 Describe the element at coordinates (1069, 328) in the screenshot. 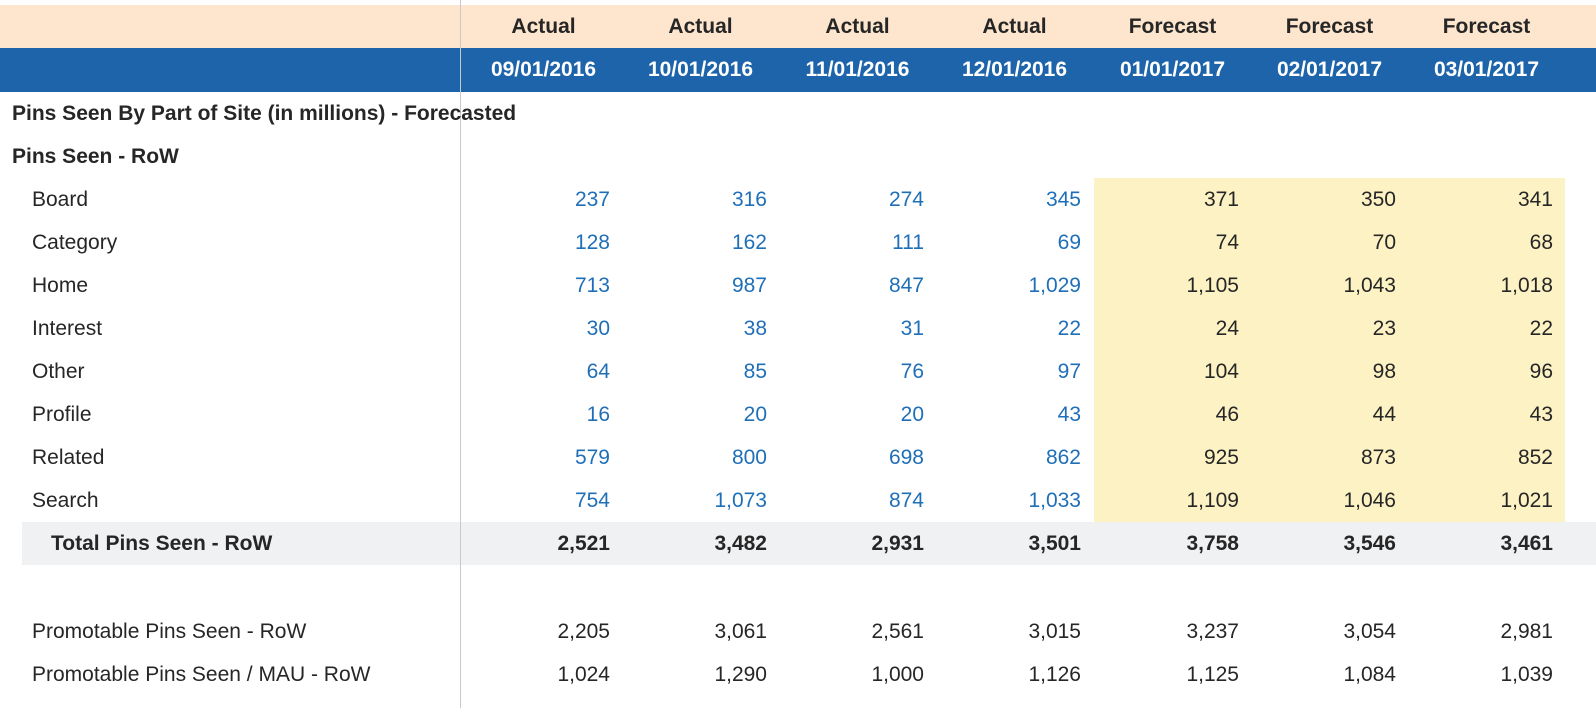

I see `actual-value-cell: 22` at that location.